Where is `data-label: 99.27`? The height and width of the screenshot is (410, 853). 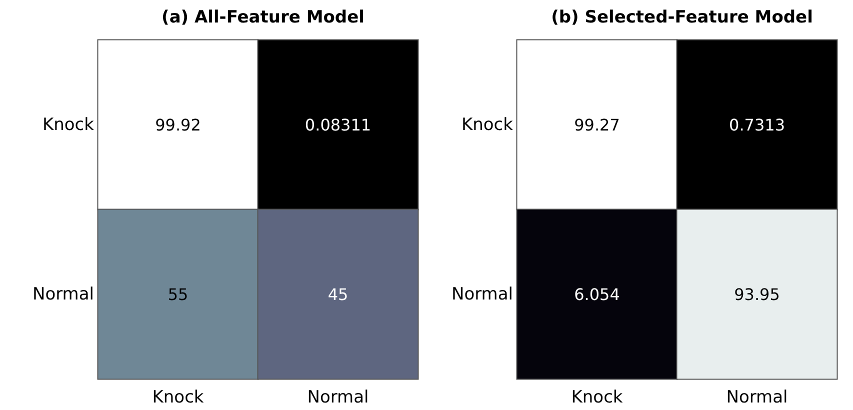 data-label: 99.27 is located at coordinates (597, 124).